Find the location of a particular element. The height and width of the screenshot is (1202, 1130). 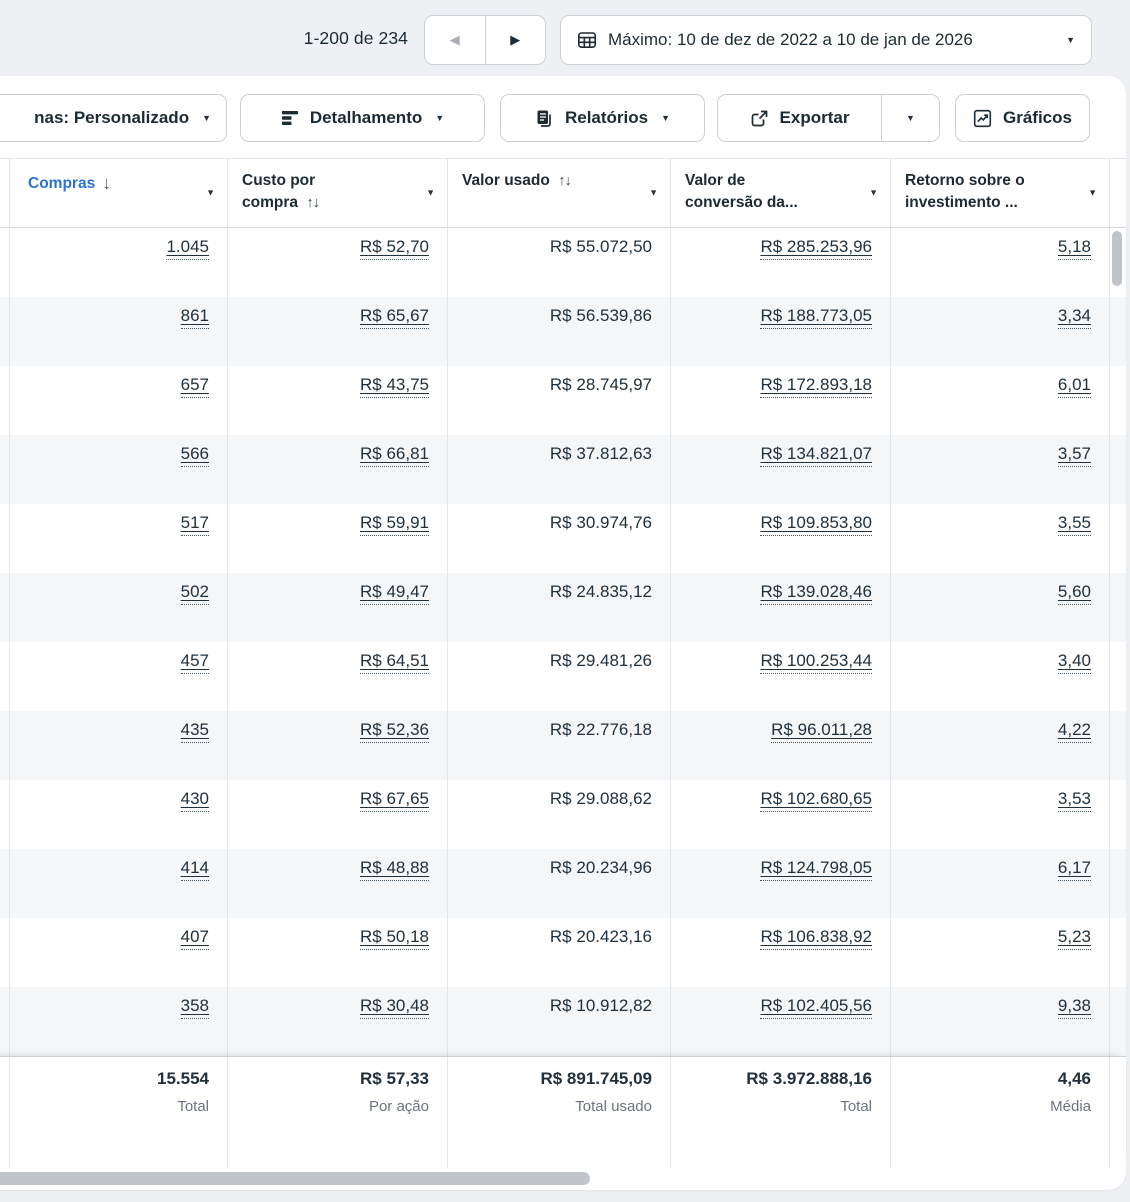

metric-value-link: R$ 50,18 is located at coordinates (394, 938).